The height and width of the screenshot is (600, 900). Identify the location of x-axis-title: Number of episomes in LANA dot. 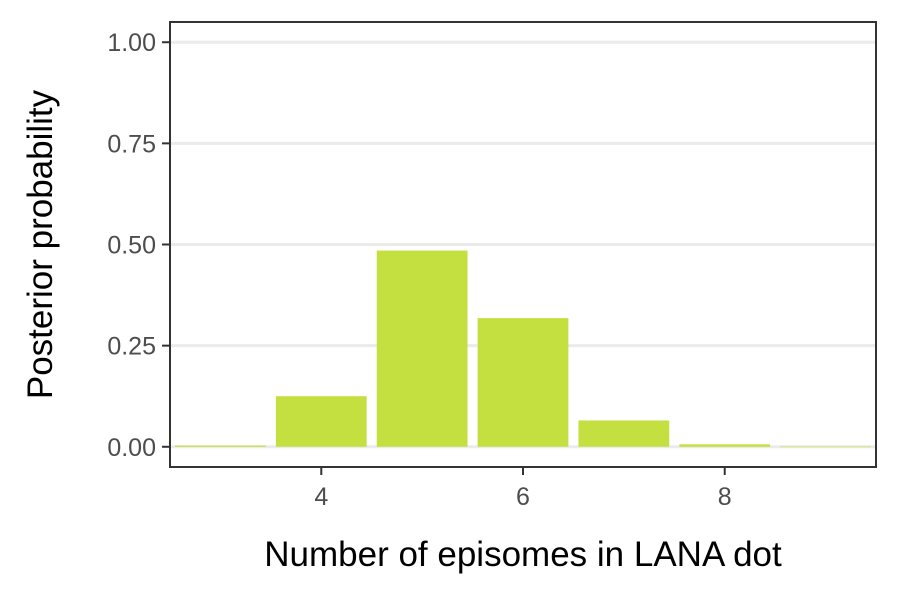
(523, 554).